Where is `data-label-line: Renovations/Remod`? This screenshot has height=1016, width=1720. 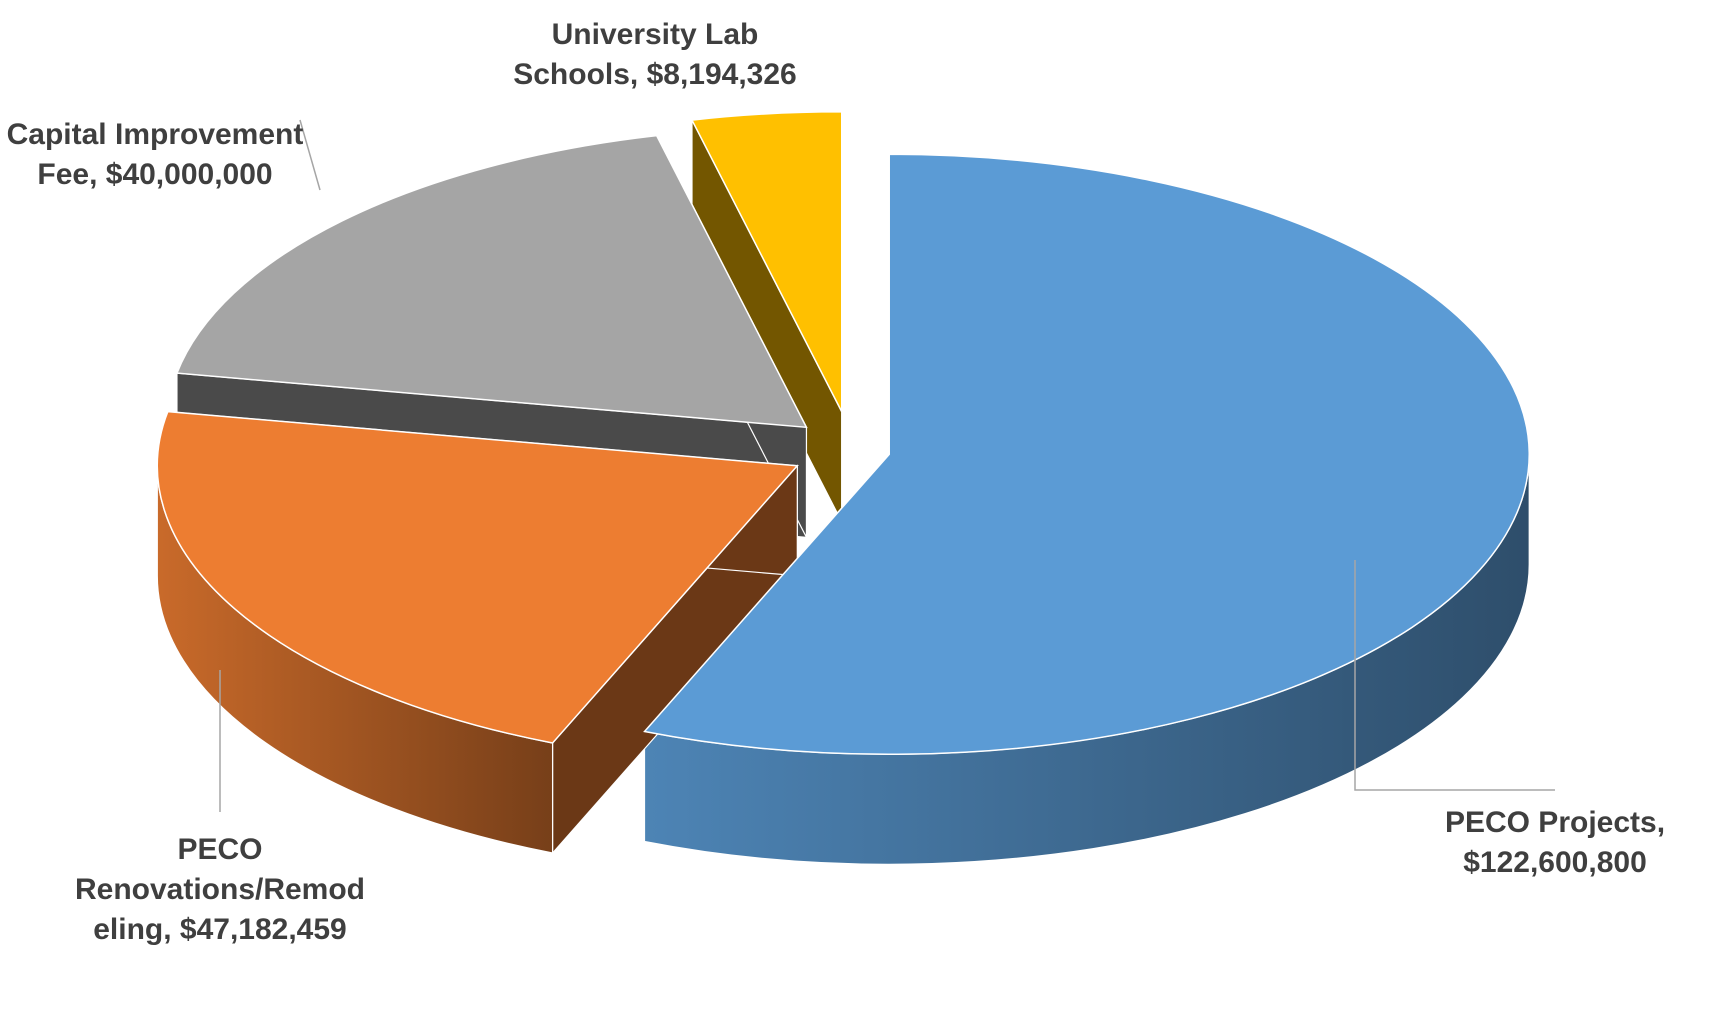
data-label-line: Renovations/Remod is located at coordinates (220, 889).